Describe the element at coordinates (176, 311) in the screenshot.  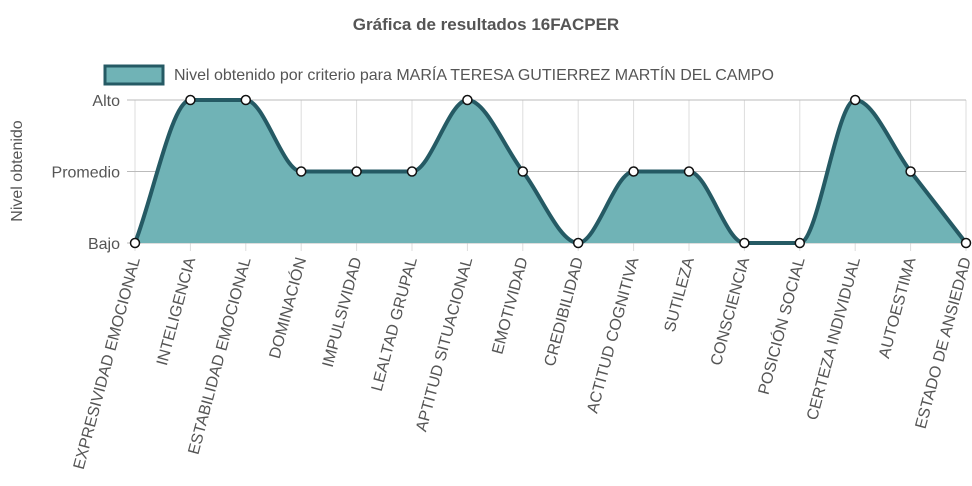
I see `x-tick-label: INTELIGENCIA` at that location.